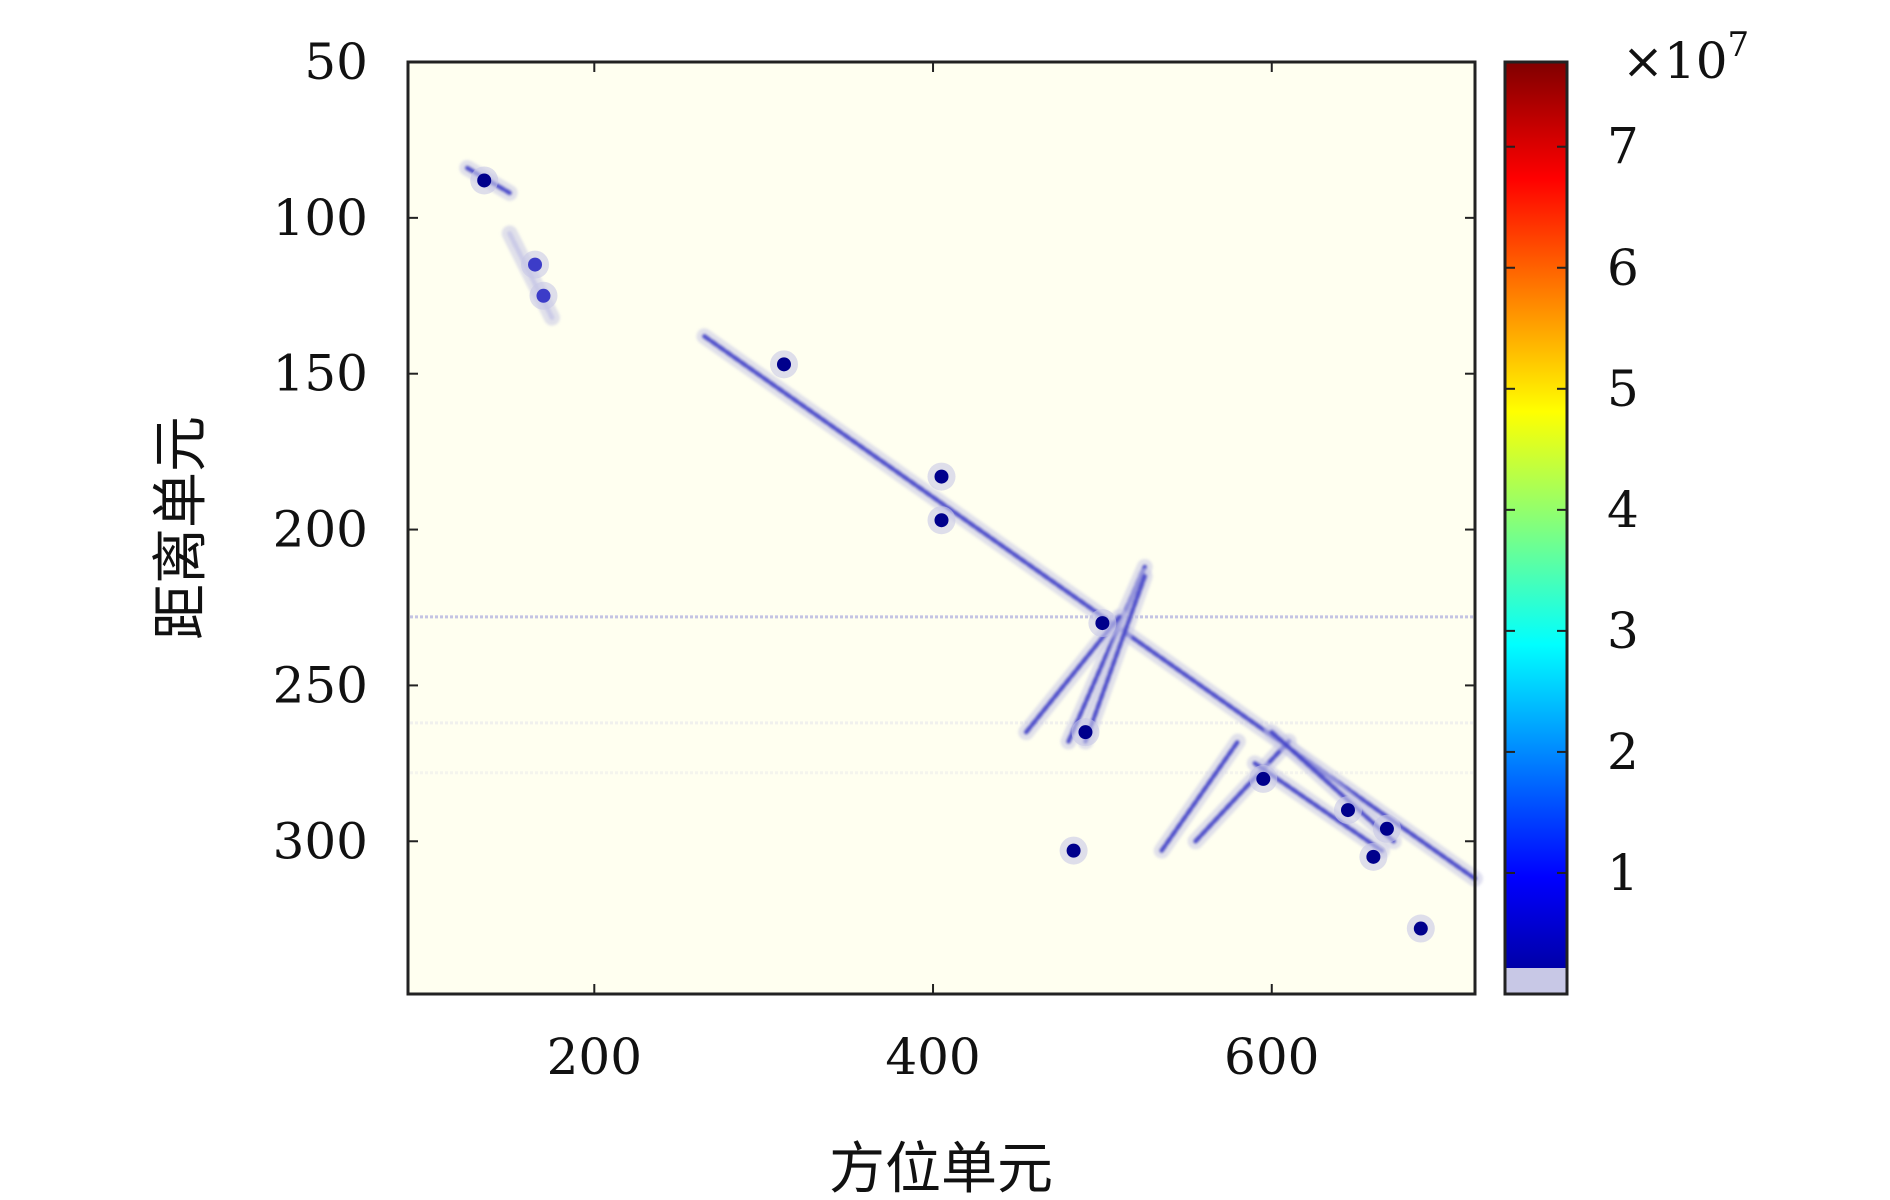  What do you see at coordinates (1623, 752) in the screenshot?
I see `colorbar-tick-label: 2` at bounding box center [1623, 752].